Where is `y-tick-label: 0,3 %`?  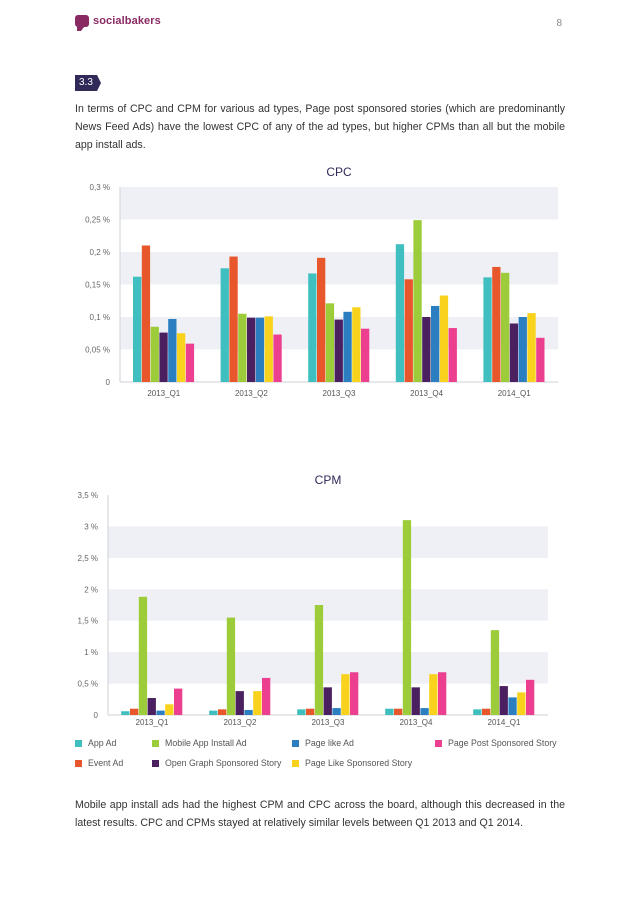 y-tick-label: 0,3 % is located at coordinates (100, 187).